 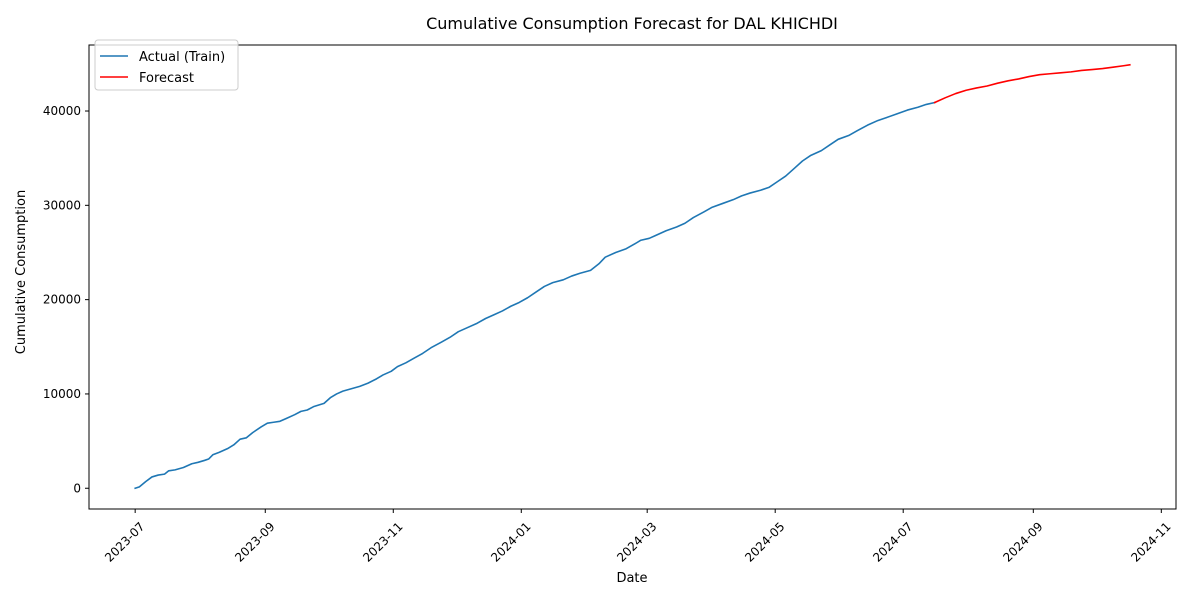 I want to click on x-tick-label: 2024-11, so click(x=1150, y=541).